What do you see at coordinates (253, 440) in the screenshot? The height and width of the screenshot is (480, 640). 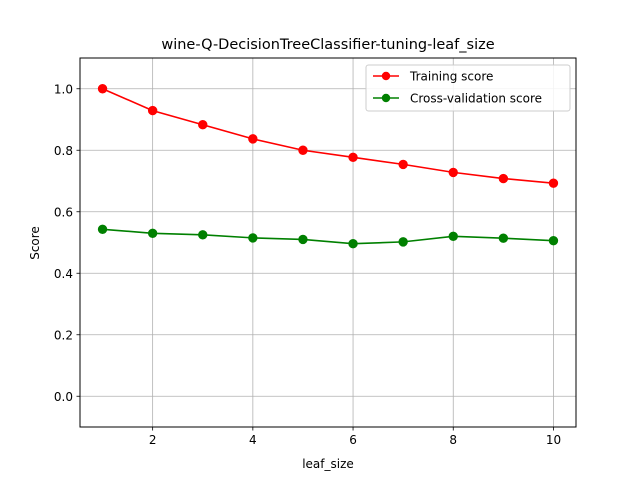 I see `x-tick-label: 4` at bounding box center [253, 440].